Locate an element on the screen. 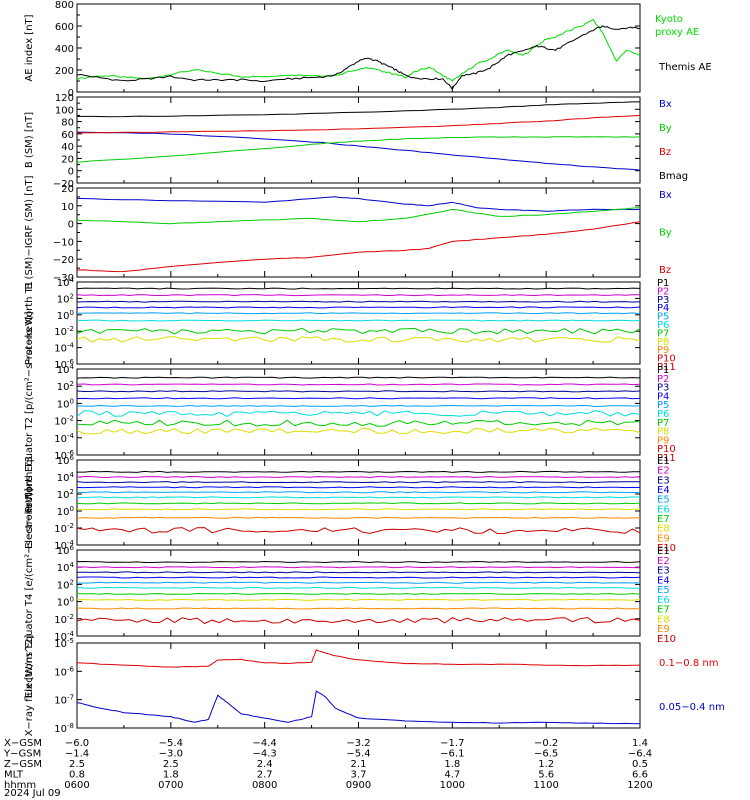 This screenshot has width=750, height=800. ephemeris-value: −1.7 is located at coordinates (452, 743).